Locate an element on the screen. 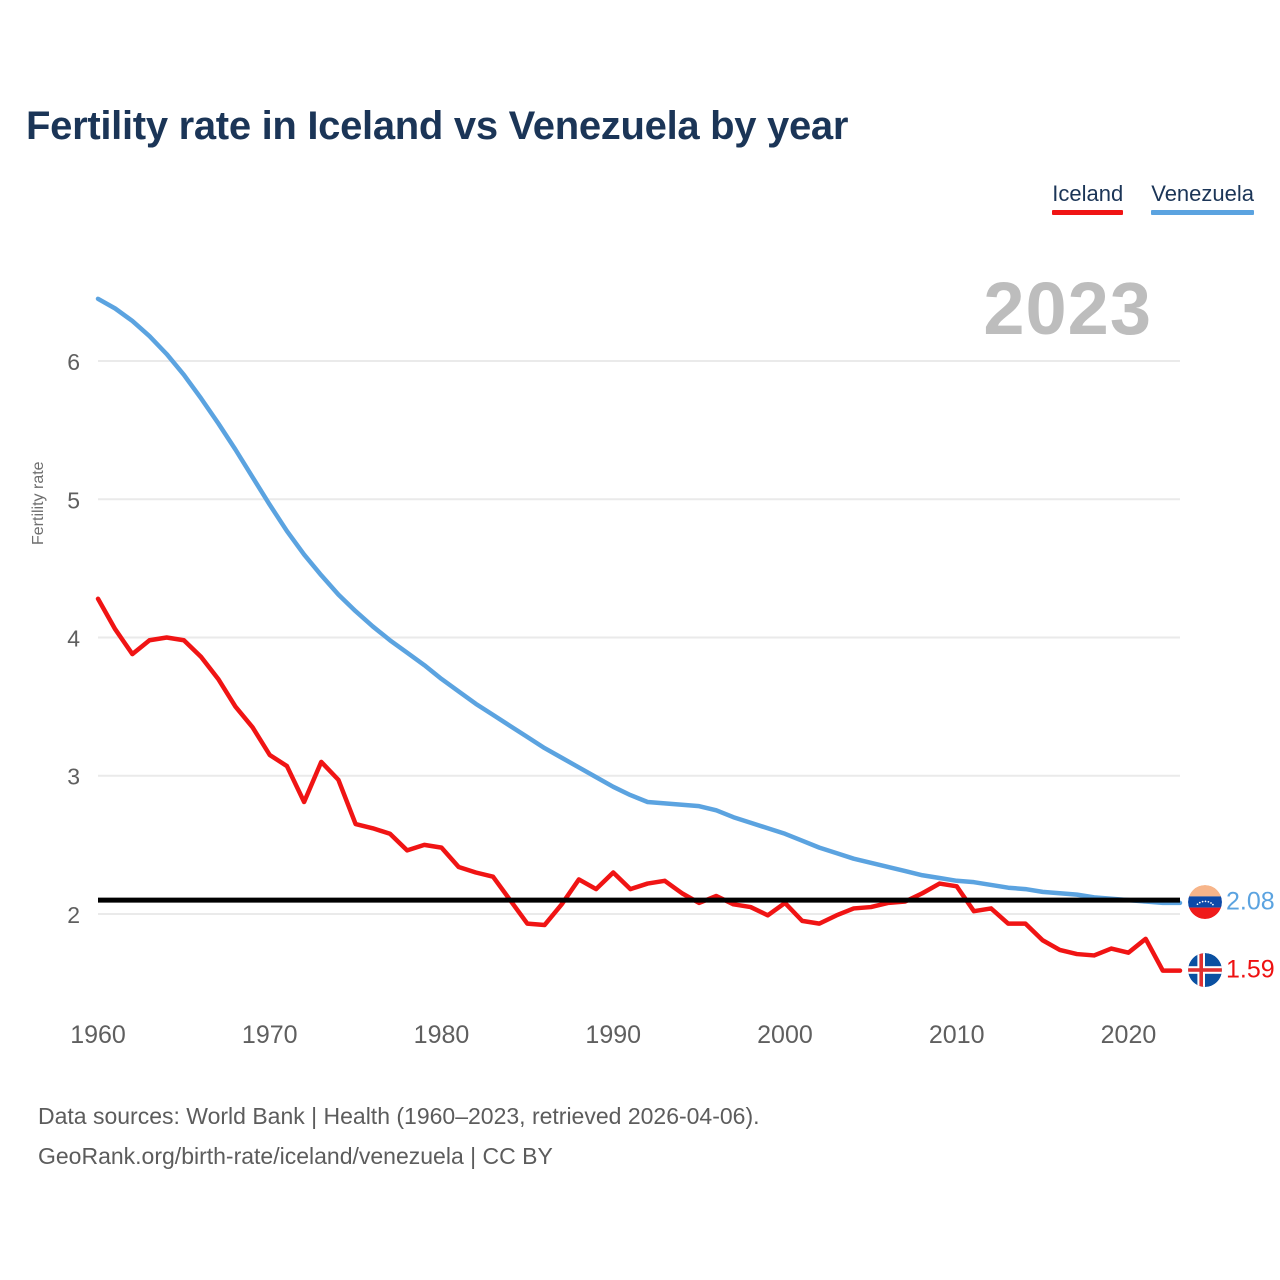 This screenshot has height=1280, width=1280. x-tick-label: 1960 is located at coordinates (98, 1035).